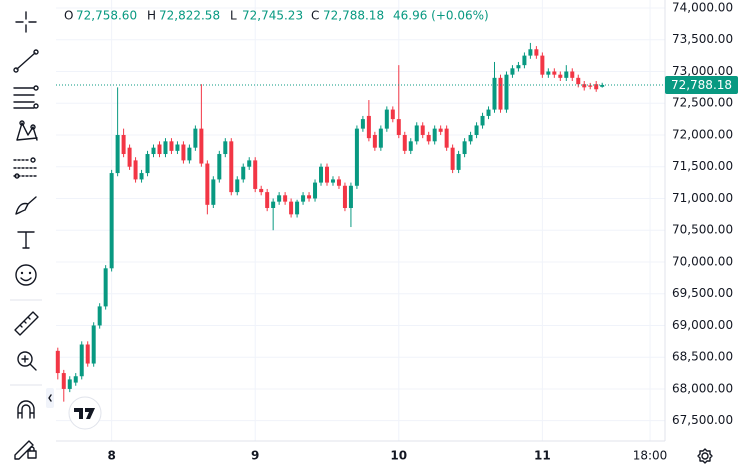  What do you see at coordinates (25, 168) in the screenshot?
I see `prediction-tool` at bounding box center [25, 168].